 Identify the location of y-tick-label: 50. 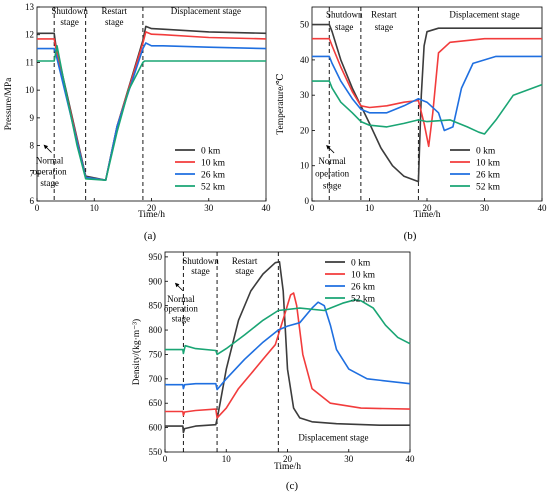
(305, 25).